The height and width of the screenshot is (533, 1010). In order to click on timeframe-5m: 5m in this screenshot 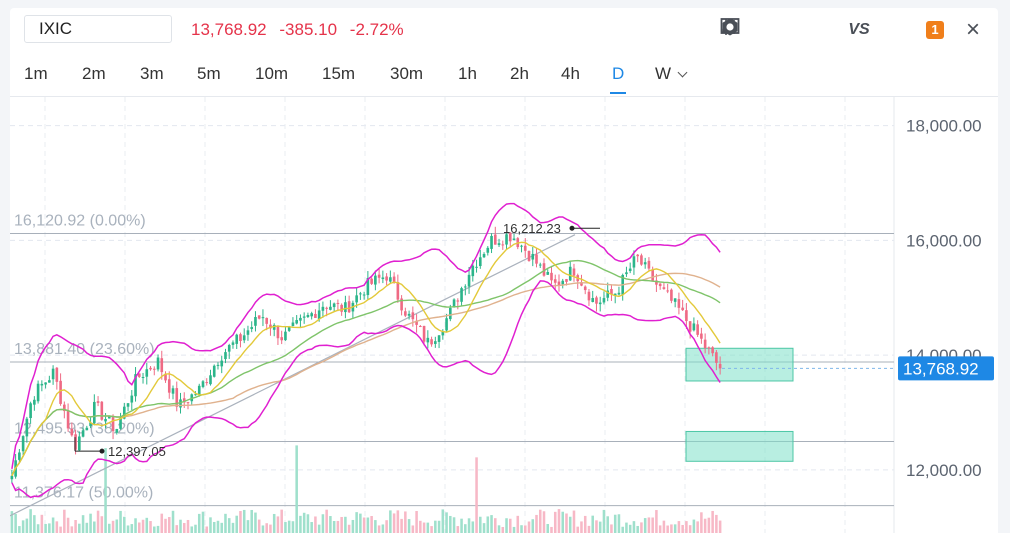, I will do `click(209, 73)`.